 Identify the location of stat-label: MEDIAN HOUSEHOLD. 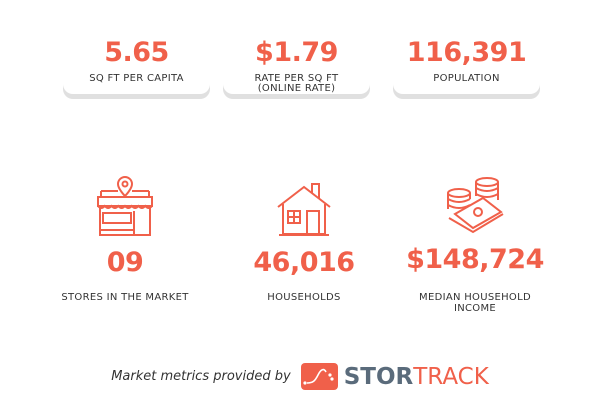
(475, 297).